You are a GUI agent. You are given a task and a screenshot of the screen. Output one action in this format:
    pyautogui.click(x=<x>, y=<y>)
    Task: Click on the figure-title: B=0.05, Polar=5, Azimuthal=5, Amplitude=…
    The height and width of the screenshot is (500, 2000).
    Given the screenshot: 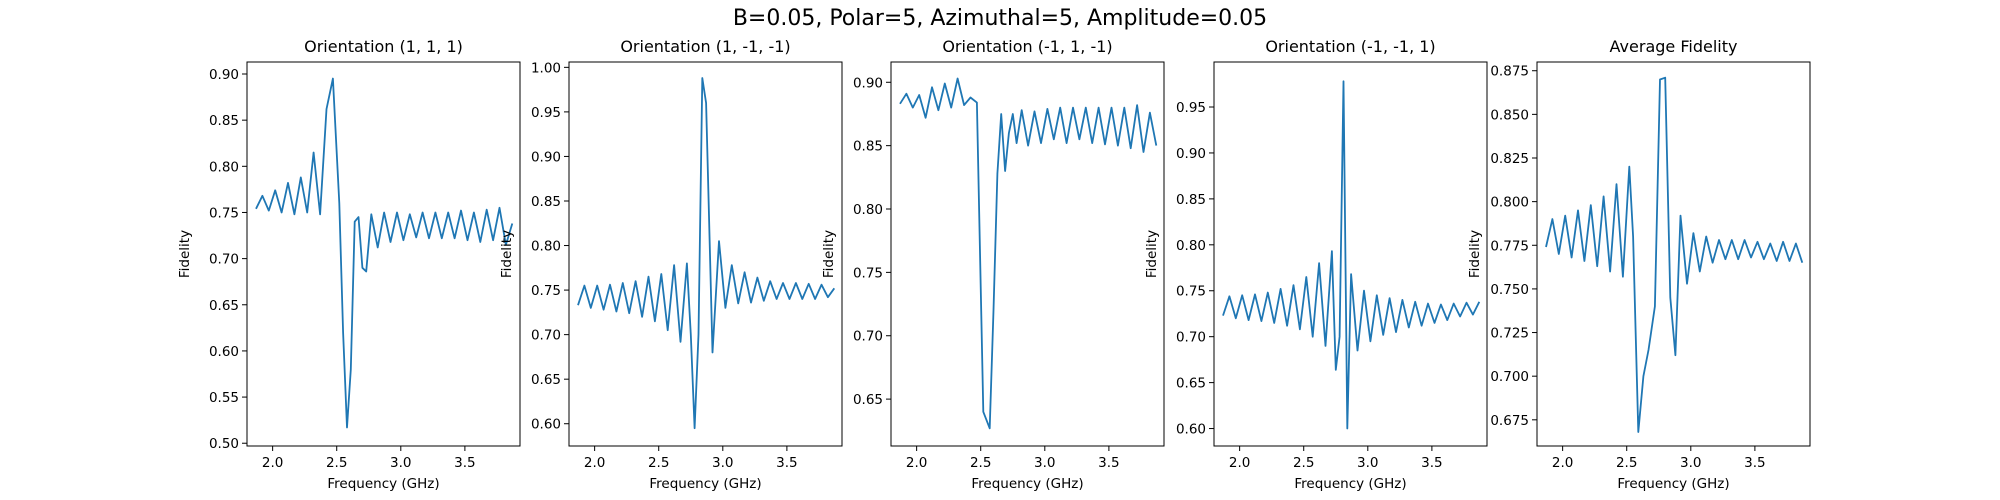 What is the action you would take?
    pyautogui.click(x=1000, y=18)
    